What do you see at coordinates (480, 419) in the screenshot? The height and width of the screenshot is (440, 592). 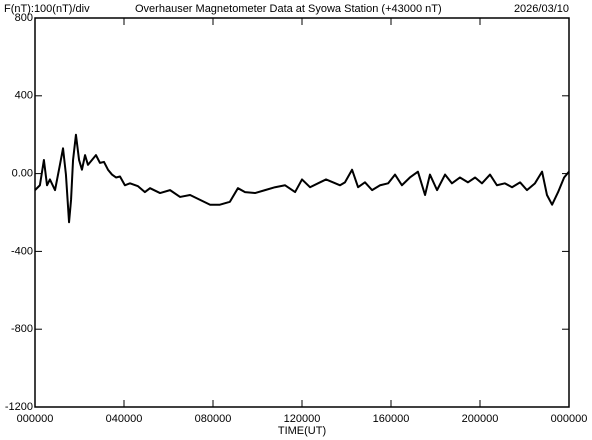 I see `x-tick-label: 200000` at bounding box center [480, 419].